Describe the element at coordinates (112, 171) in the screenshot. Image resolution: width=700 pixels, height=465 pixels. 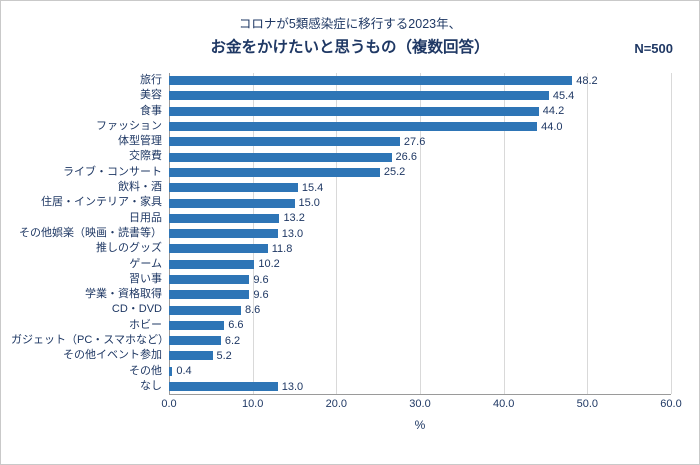
I see `category-label: ライブ・コンサート` at that location.